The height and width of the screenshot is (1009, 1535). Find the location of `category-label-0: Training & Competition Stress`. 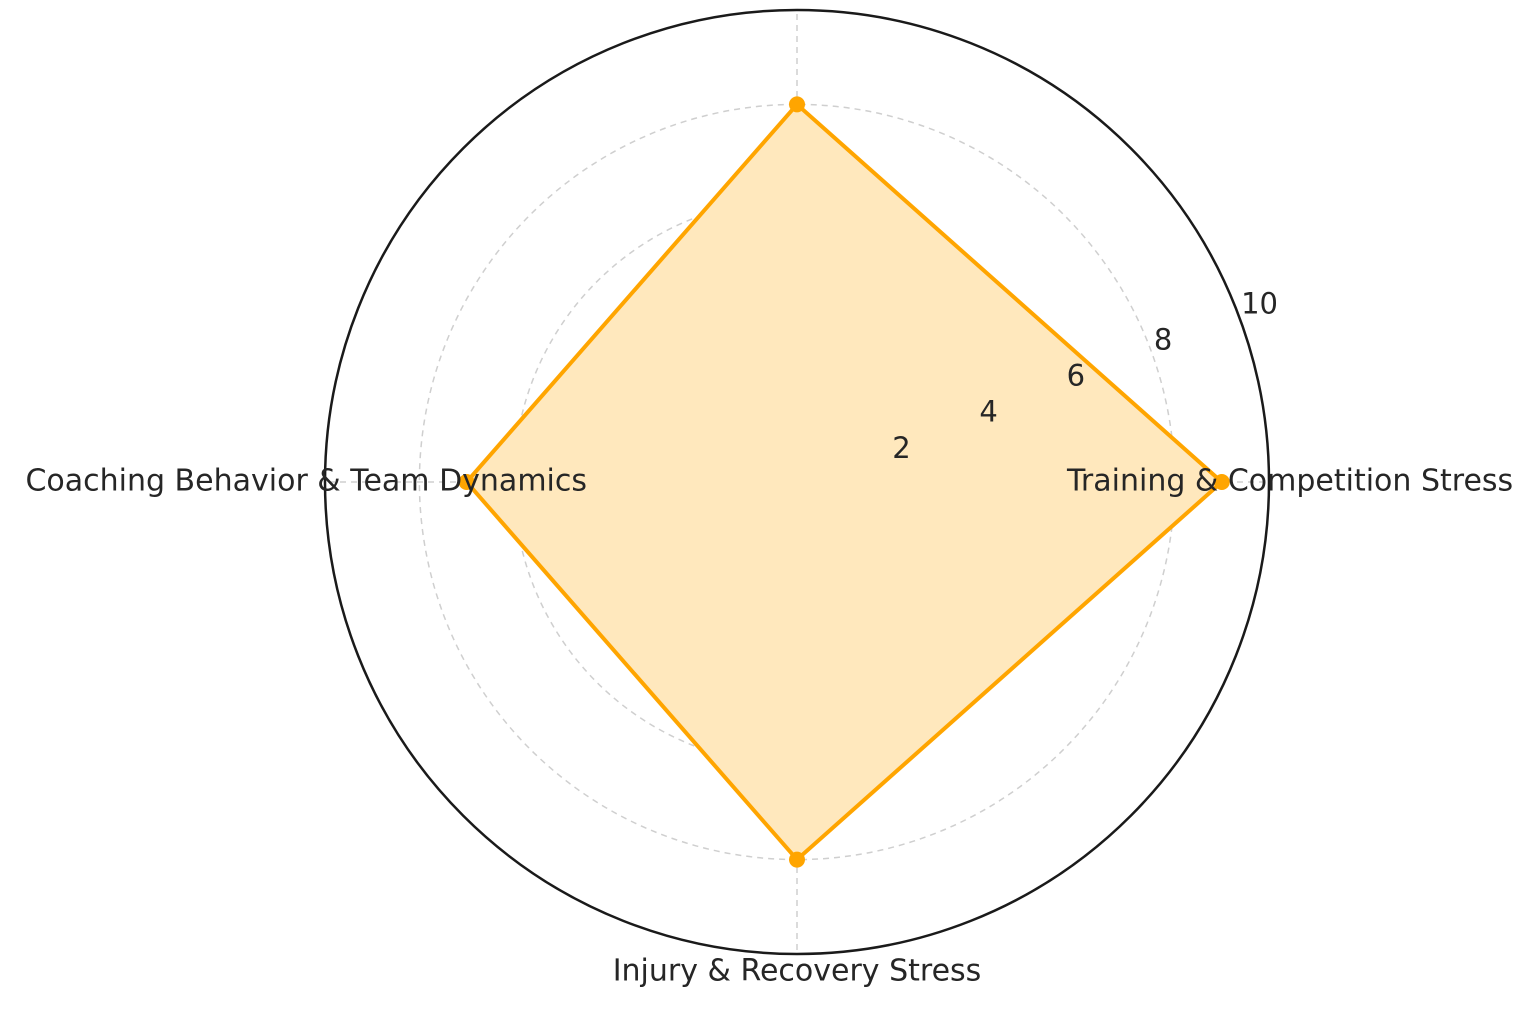

category-label-0: Training & Competition Stress is located at coordinates (1289, 481).